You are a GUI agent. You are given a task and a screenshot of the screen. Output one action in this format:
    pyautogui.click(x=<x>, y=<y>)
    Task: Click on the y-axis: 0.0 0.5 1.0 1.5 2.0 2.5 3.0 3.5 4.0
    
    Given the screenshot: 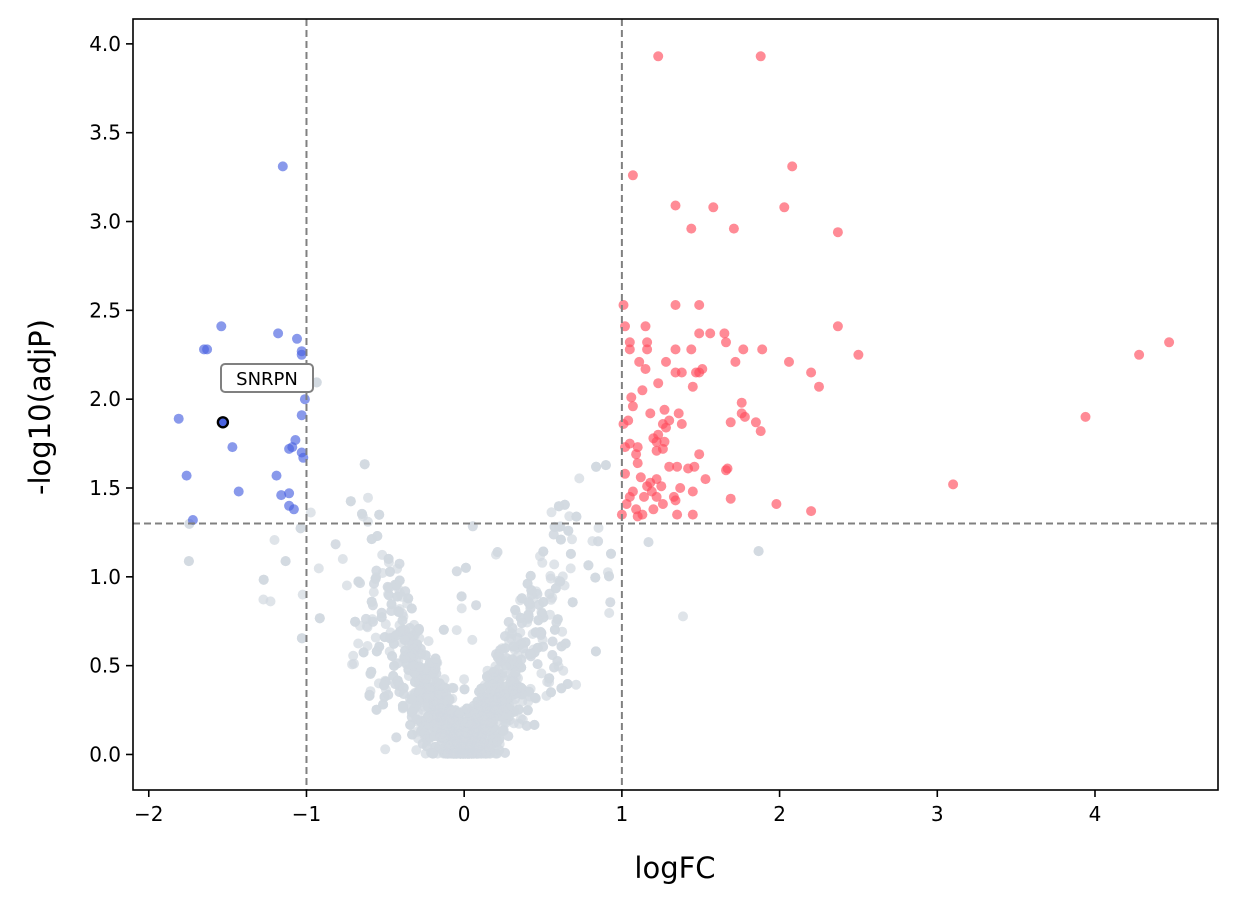 What is the action you would take?
    pyautogui.click(x=111, y=399)
    